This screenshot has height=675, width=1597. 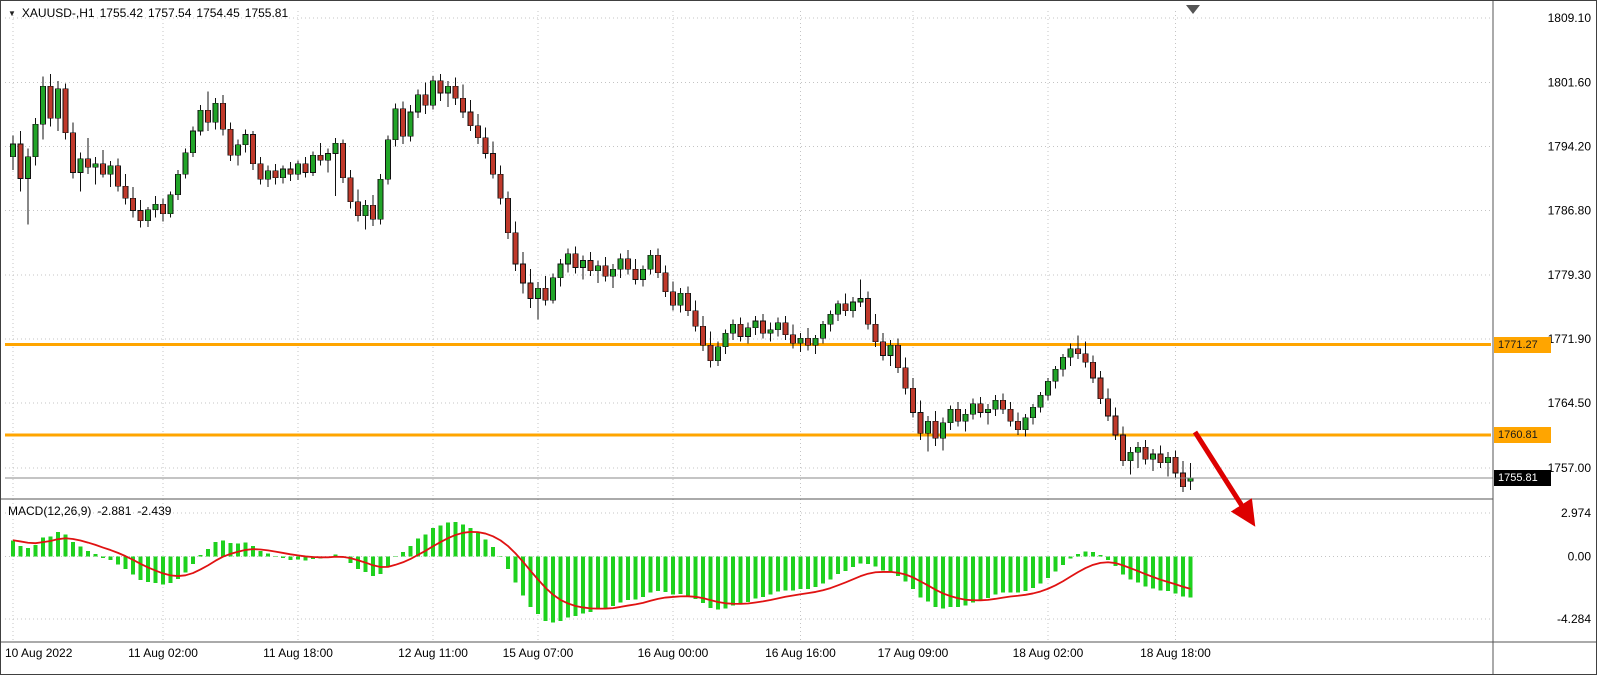 I want to click on high-value: 1757.54, so click(x=170, y=13).